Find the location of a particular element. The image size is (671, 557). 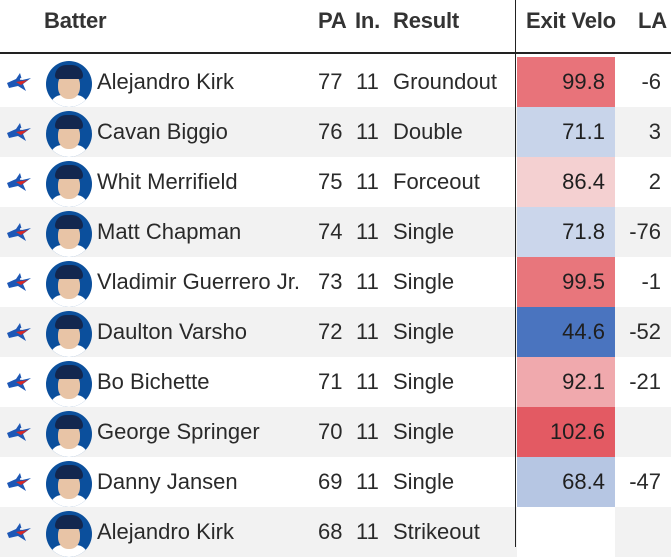

exit-velo-value is located at coordinates (566, 532).